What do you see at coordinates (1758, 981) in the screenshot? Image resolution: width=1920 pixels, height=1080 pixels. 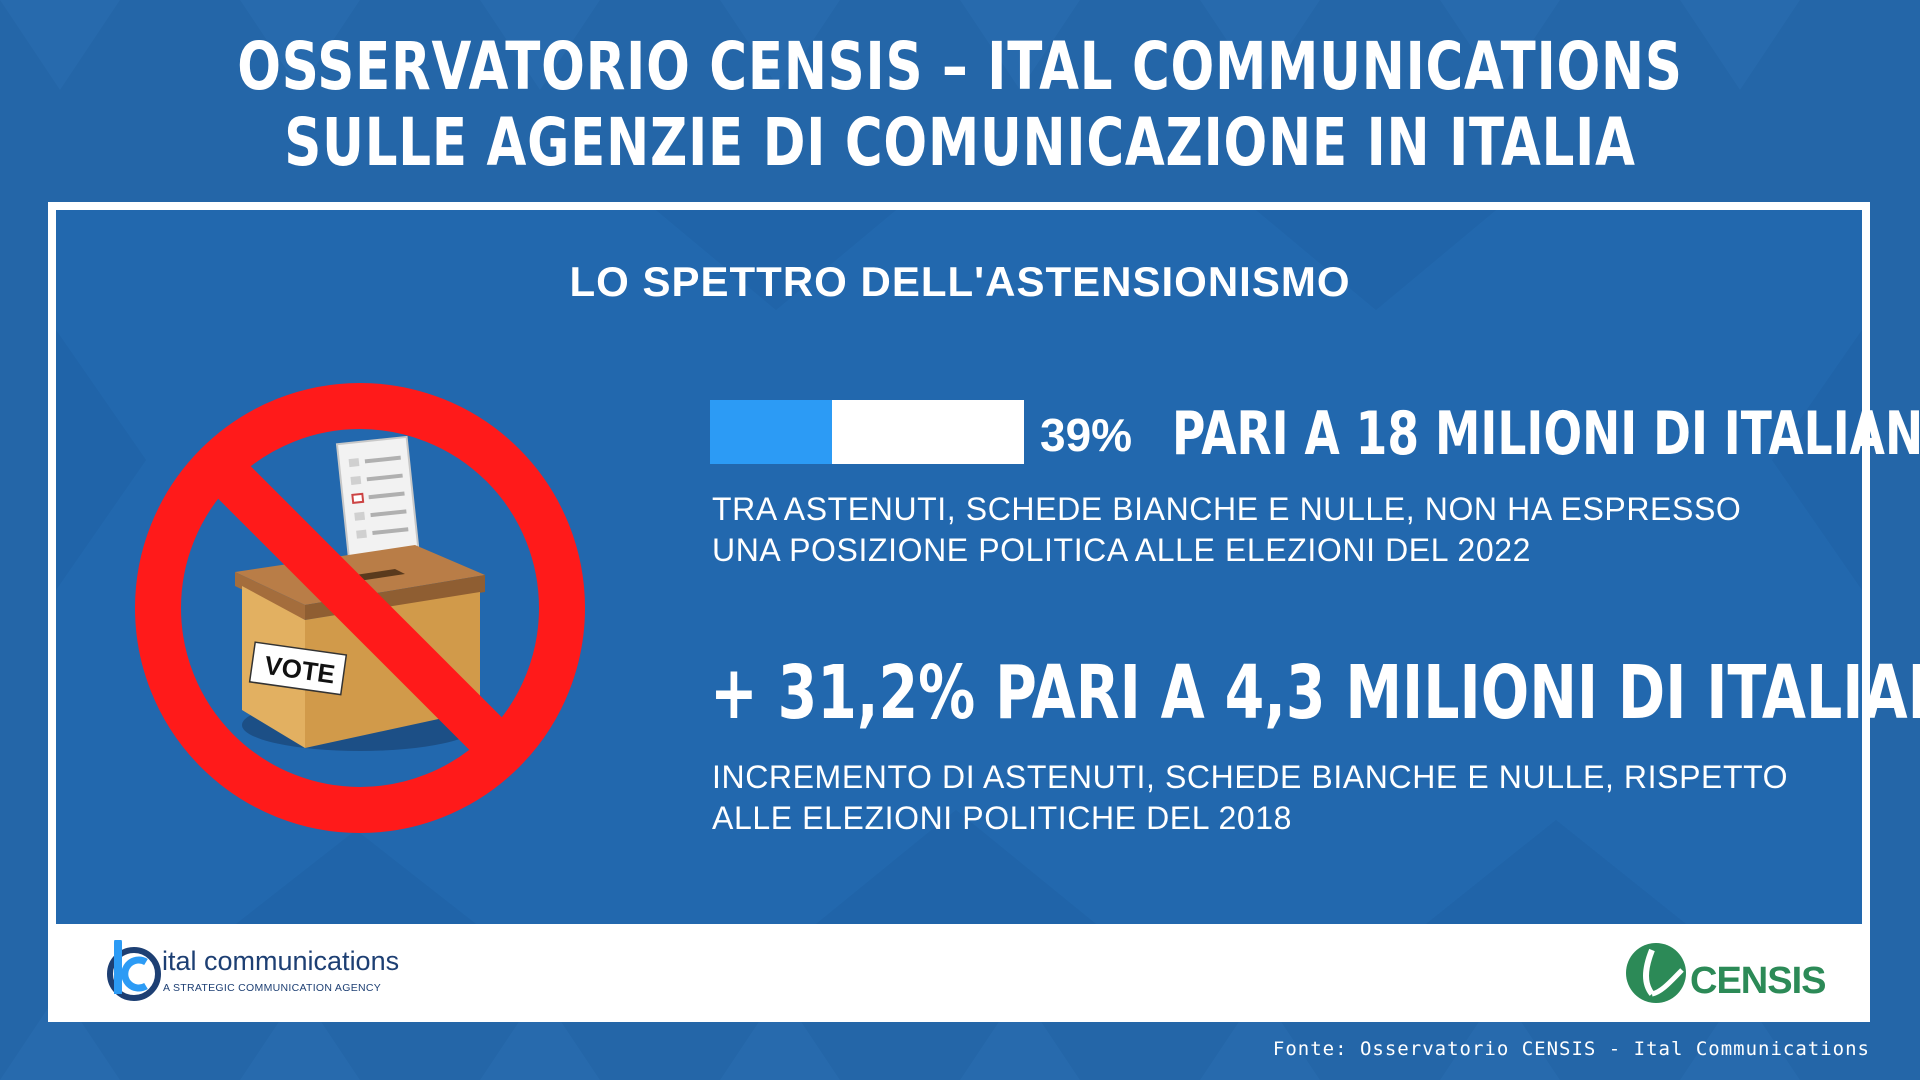 I see `censis-logo-name: CENSIS` at bounding box center [1758, 981].